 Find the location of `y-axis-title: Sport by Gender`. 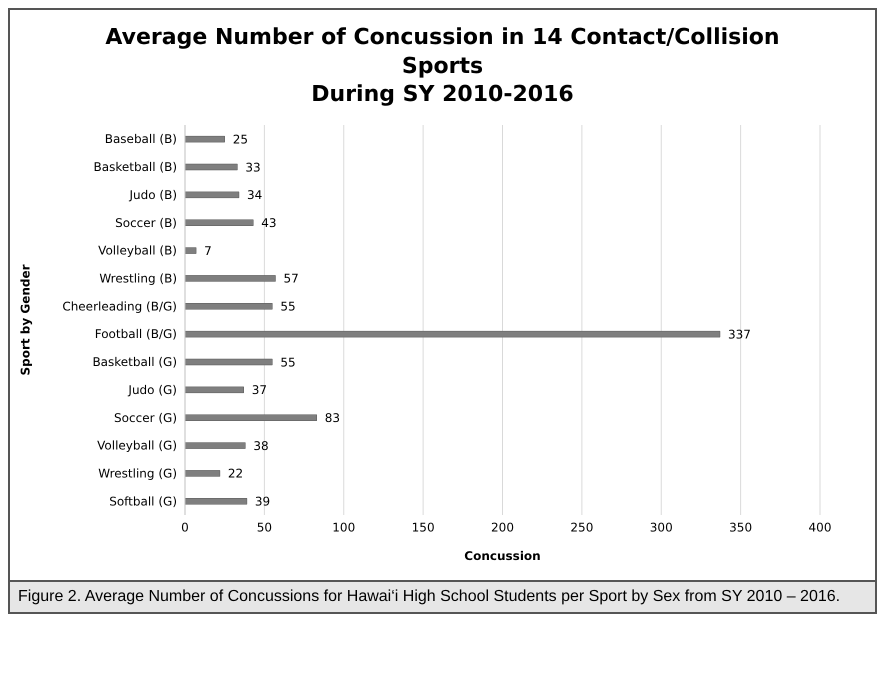

y-axis-title: Sport by Gender is located at coordinates (25, 320).